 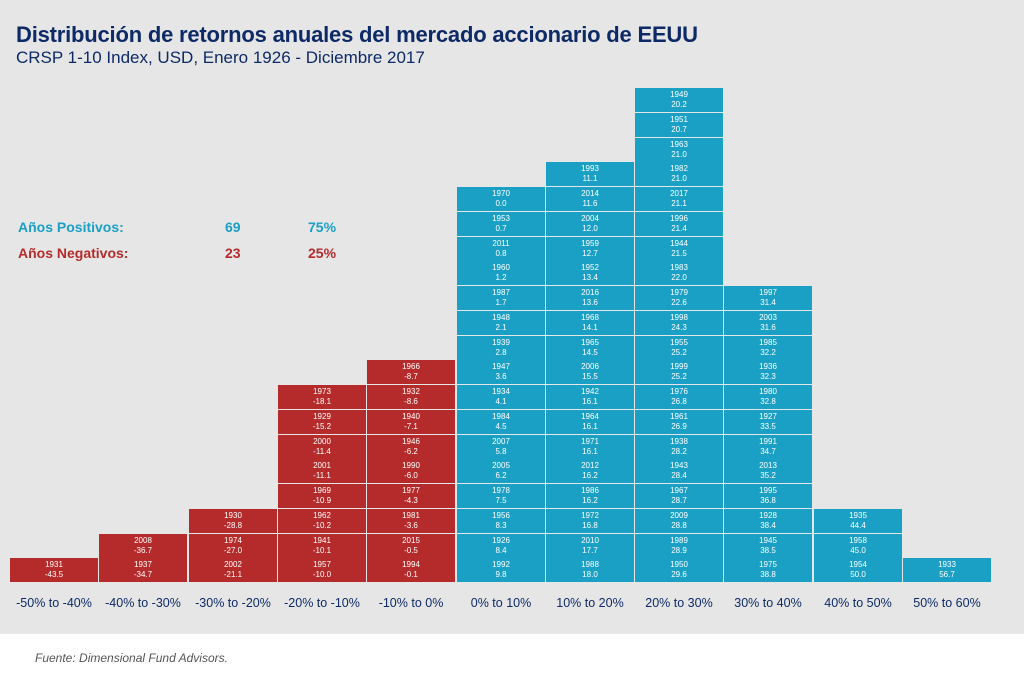 I want to click on cell-year: 1948, so click(x=501, y=317).